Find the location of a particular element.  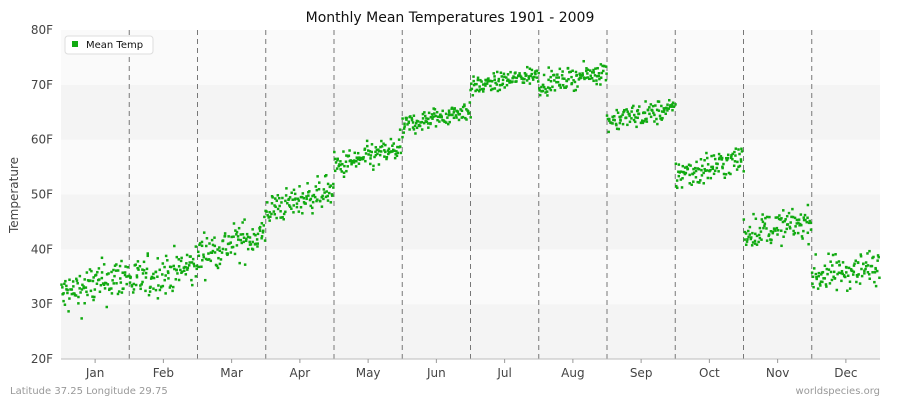

legend: Mean Temp is located at coordinates (109, 45).